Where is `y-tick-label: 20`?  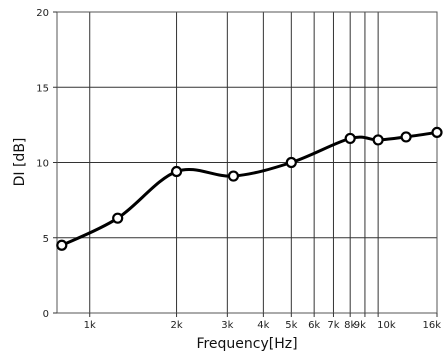 y-tick-label: 20 is located at coordinates (42, 13).